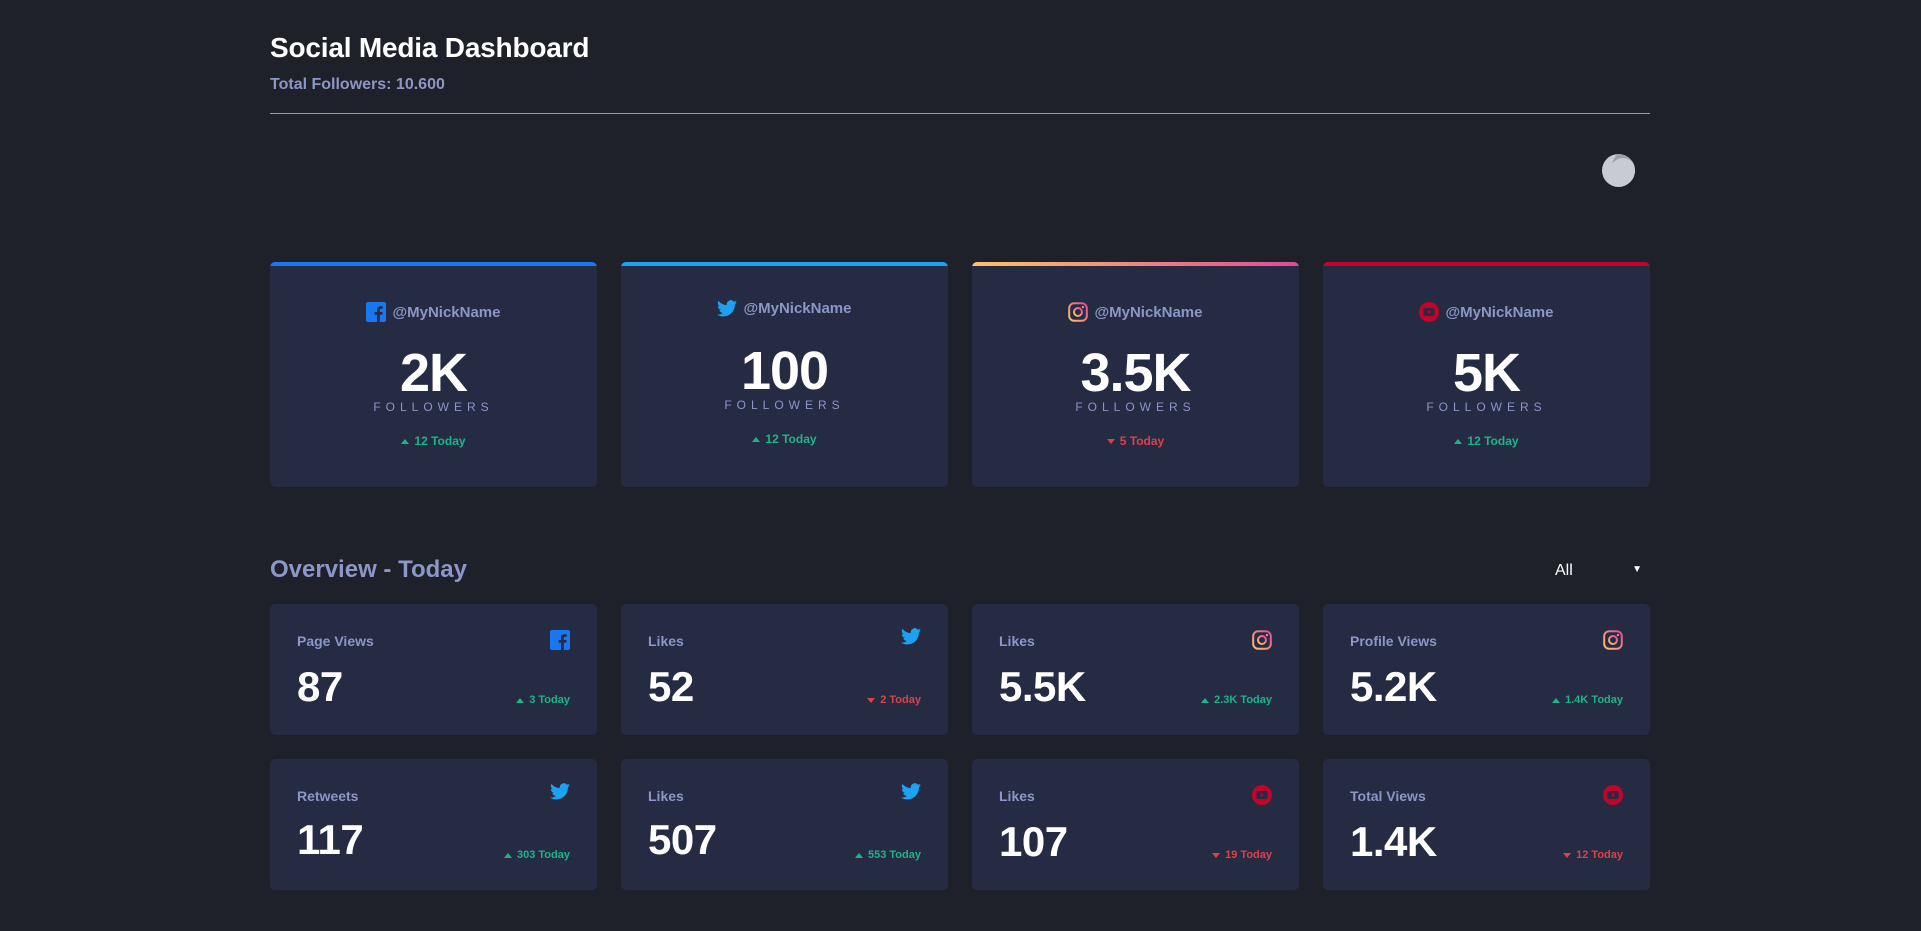  I want to click on overview-delta: 3 Today, so click(543, 700).